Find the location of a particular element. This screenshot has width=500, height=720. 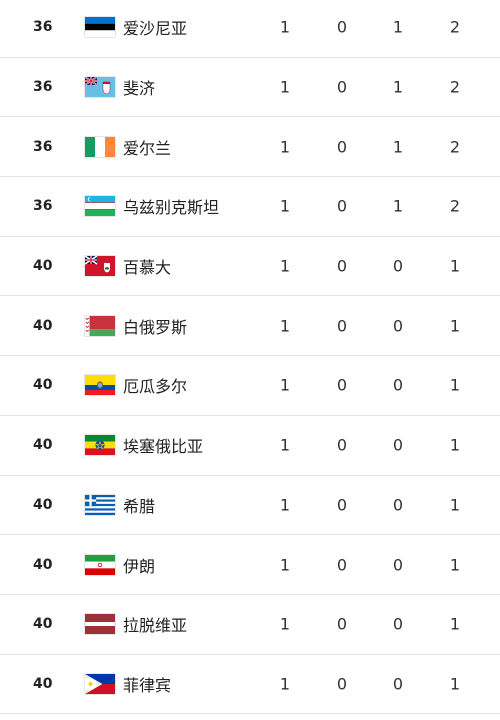

country-name: 乌兹别克斯坦 is located at coordinates (171, 208).